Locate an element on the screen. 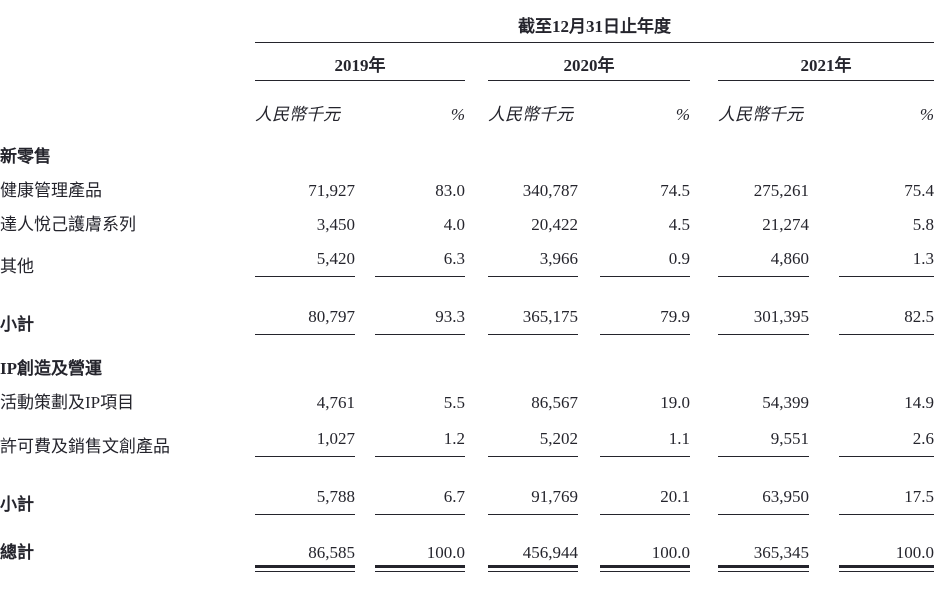 The width and height of the screenshot is (946, 589). row-label: 許可費及銷售文創產品 is located at coordinates (85, 447).